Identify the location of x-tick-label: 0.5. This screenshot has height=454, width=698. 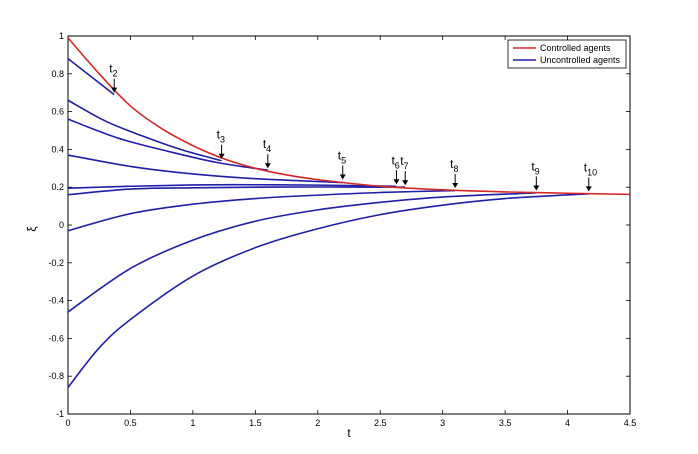
(130, 423).